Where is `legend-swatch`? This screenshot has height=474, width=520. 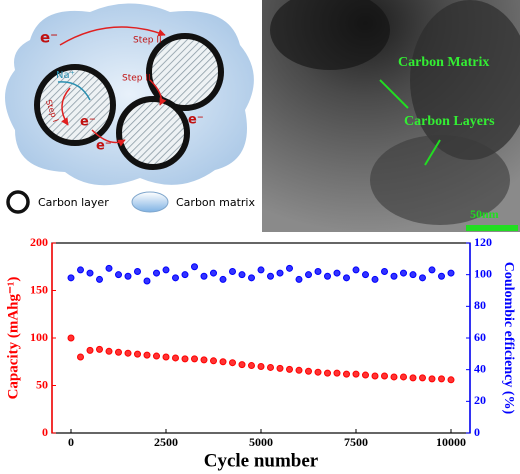 legend-swatch is located at coordinates (150, 202).